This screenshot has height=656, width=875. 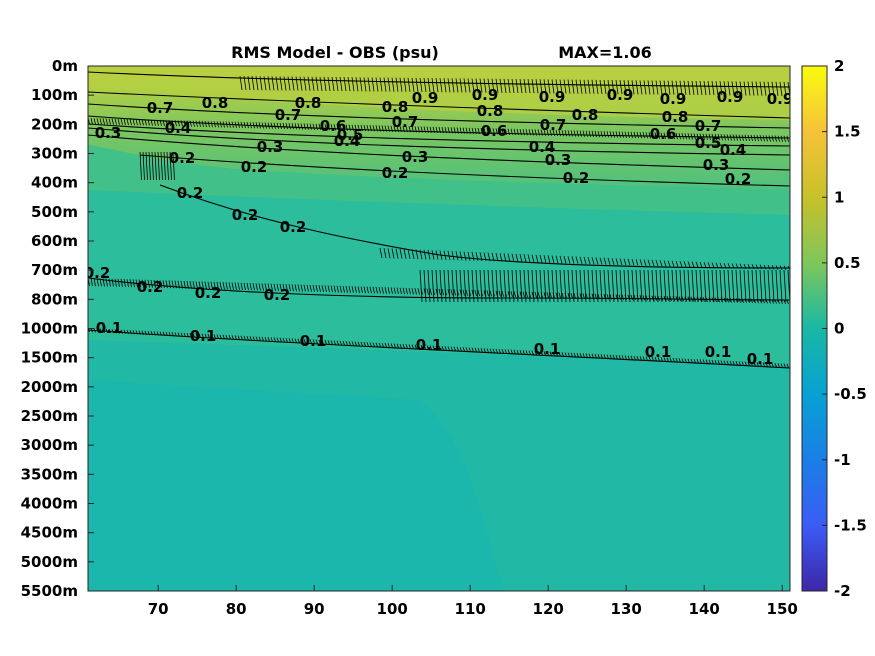 I want to click on colorbar-tick-label: -1.5, so click(x=850, y=525).